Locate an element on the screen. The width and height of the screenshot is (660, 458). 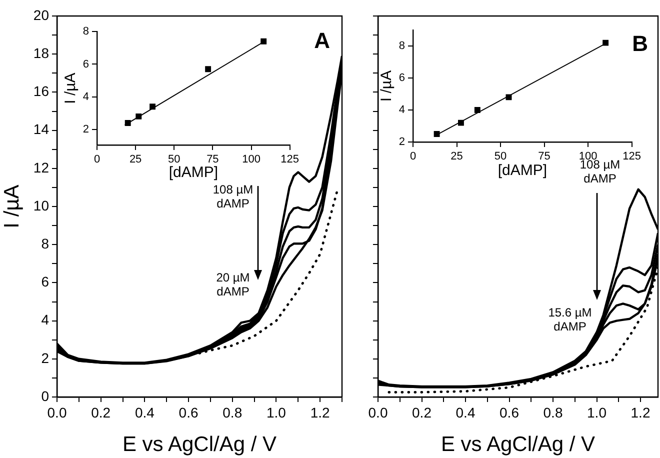
annotation: A is located at coordinates (322, 41).